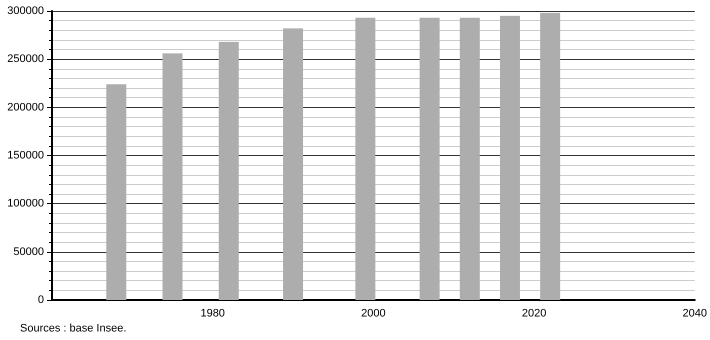  What do you see at coordinates (25, 204) in the screenshot?
I see `y-tick-label: 100000` at bounding box center [25, 204].